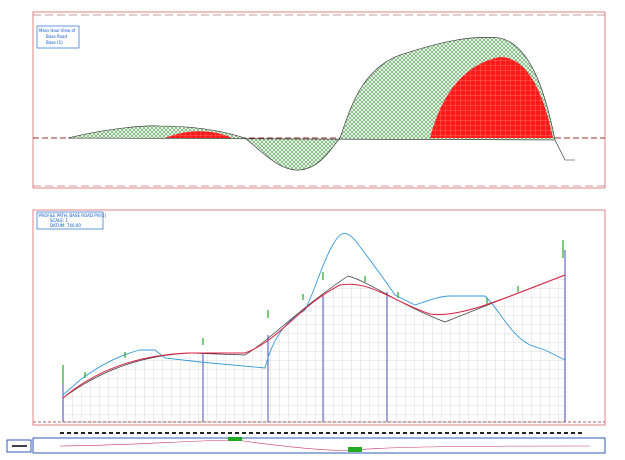 This screenshot has height=460, width=625. Describe the element at coordinates (59, 220) in the screenshot. I see `label-text: SCALE: 1` at that location.